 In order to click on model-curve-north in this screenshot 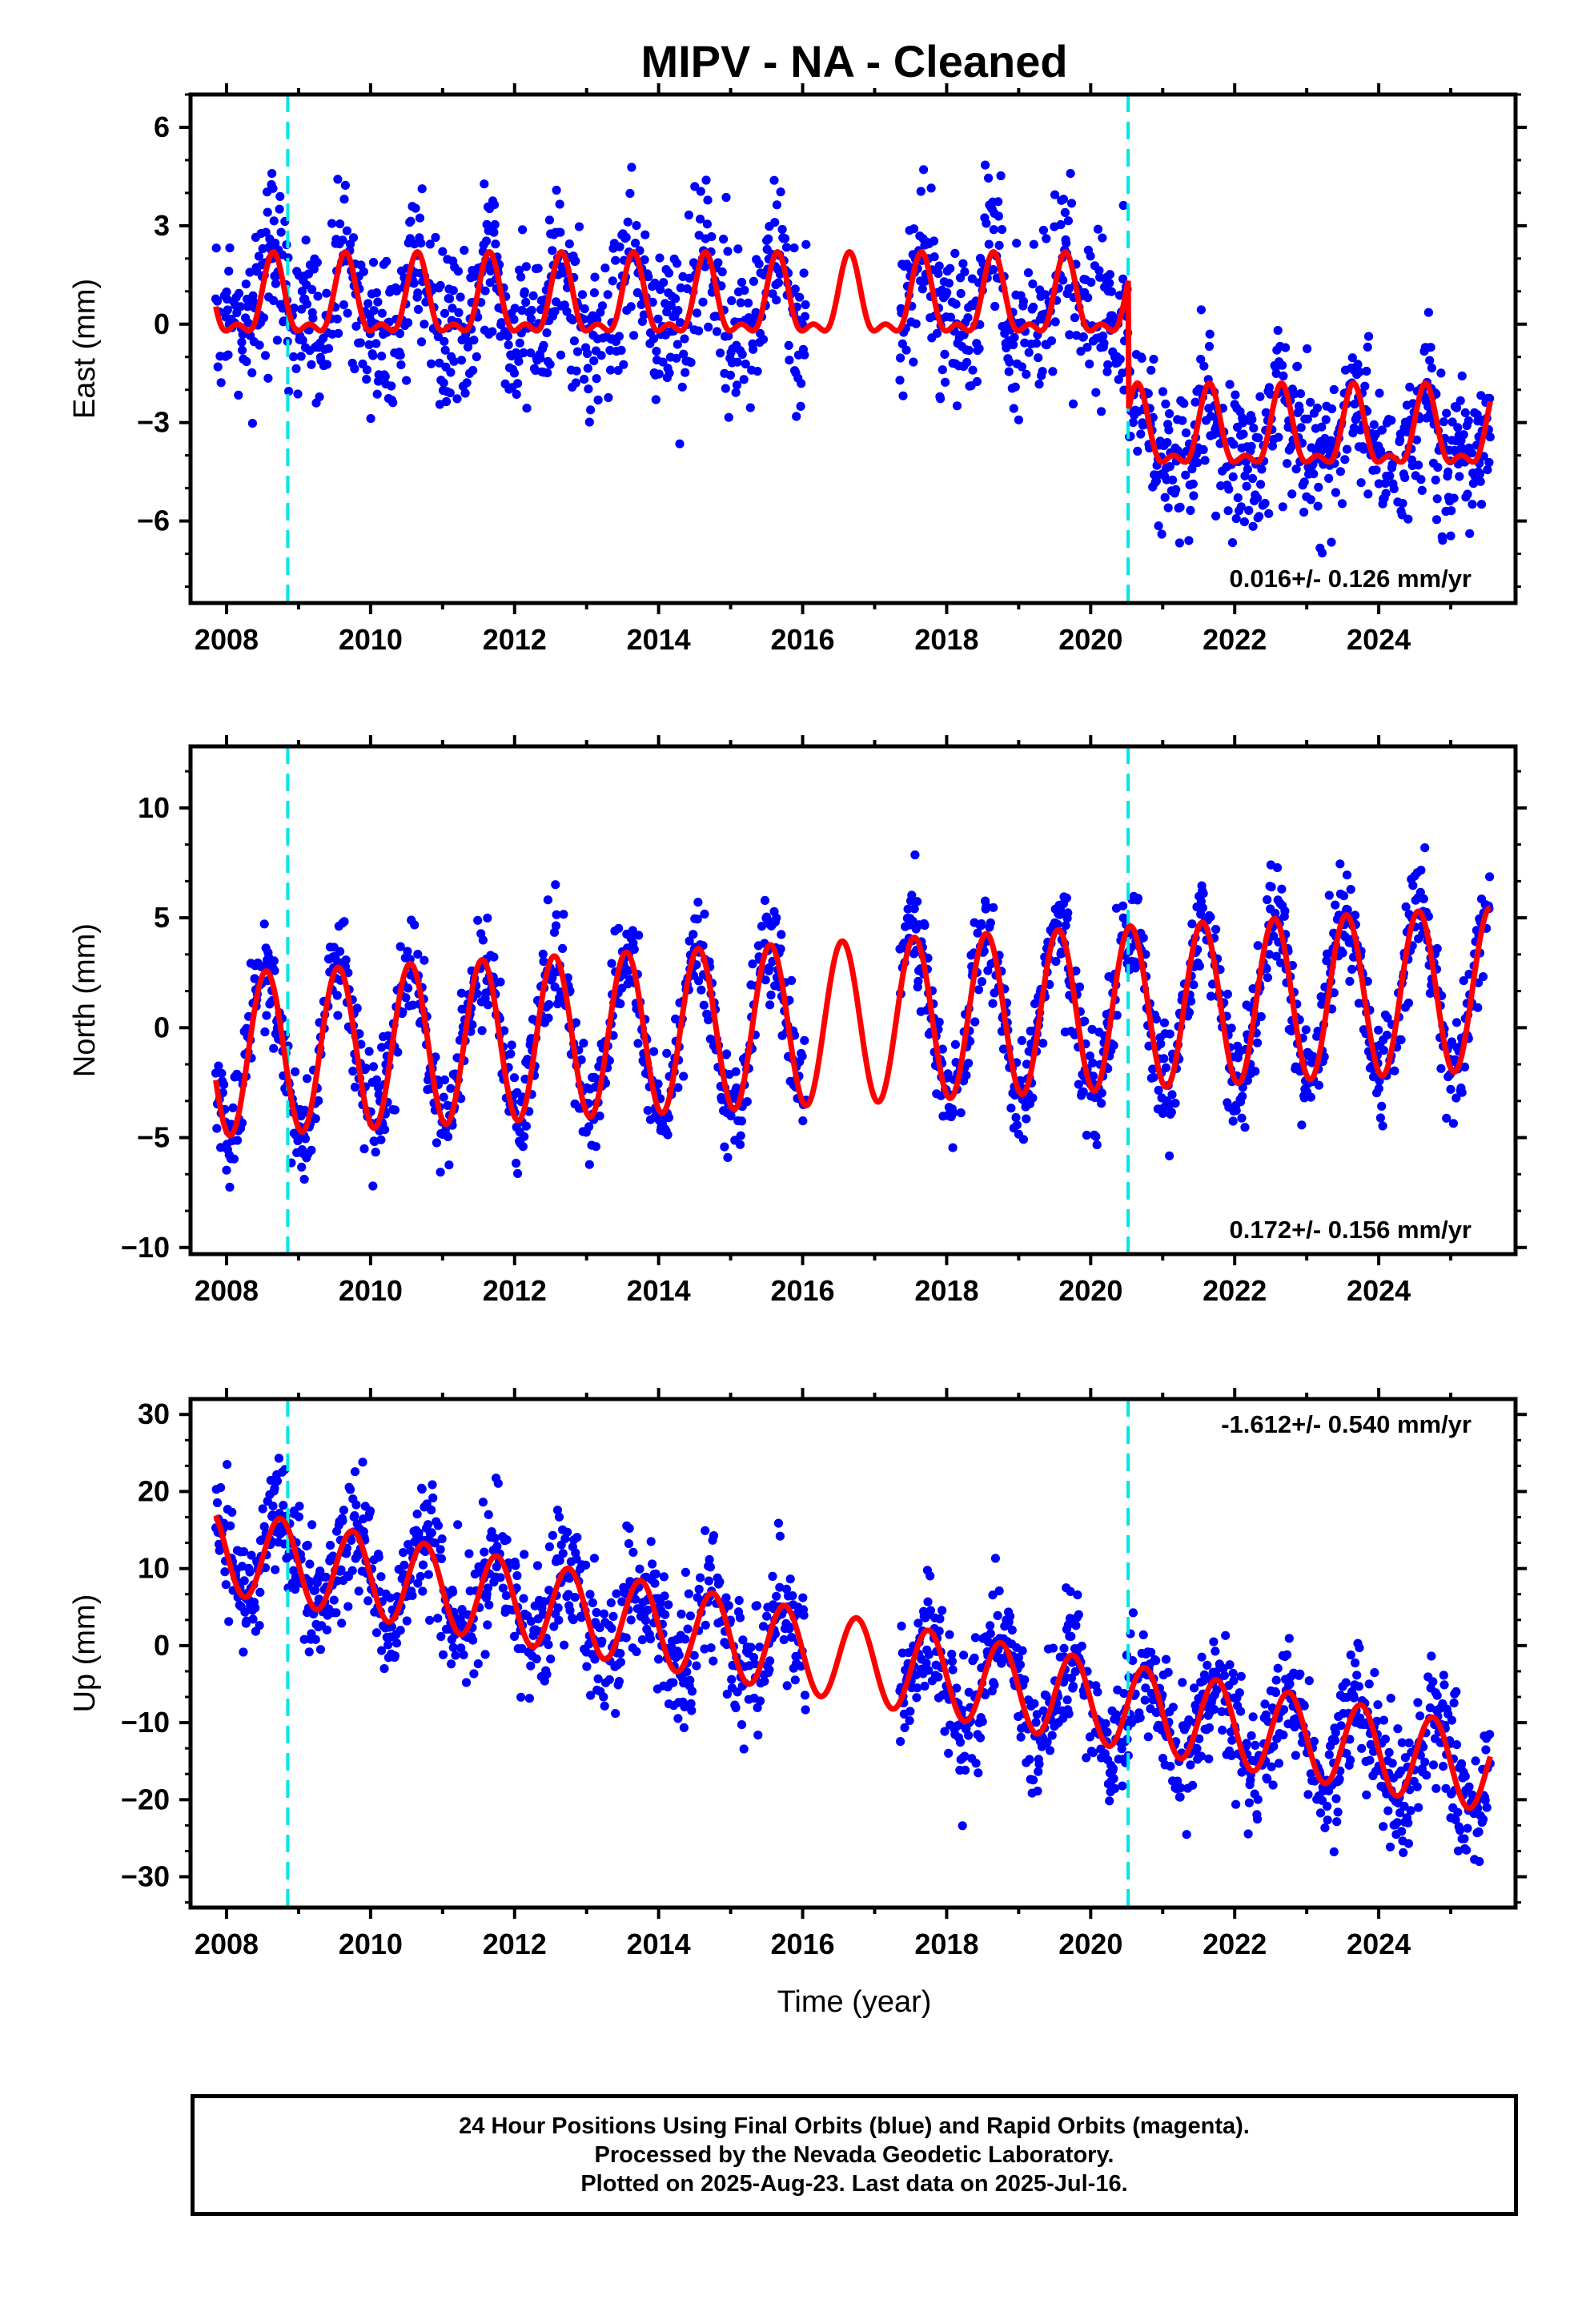, I will do `click(852, 1021)`.